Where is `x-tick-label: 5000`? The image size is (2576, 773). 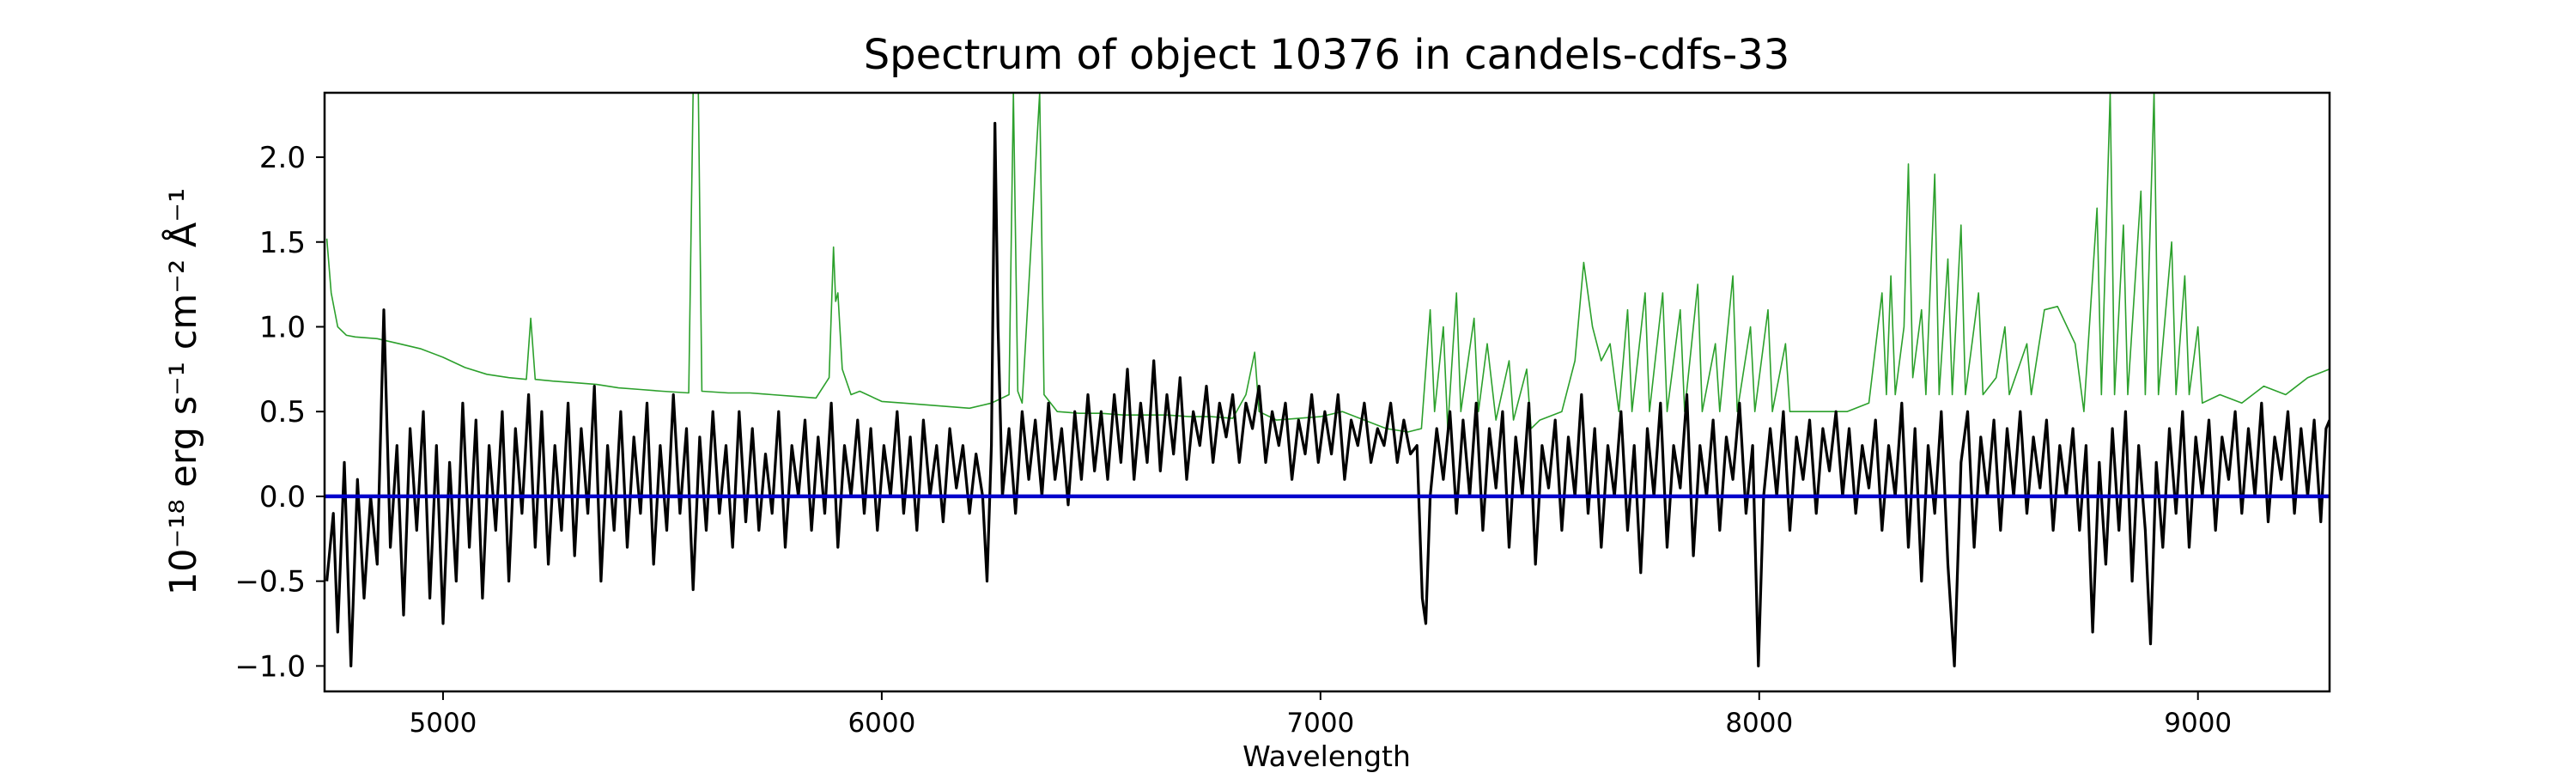 x-tick-label: 5000 is located at coordinates (444, 723).